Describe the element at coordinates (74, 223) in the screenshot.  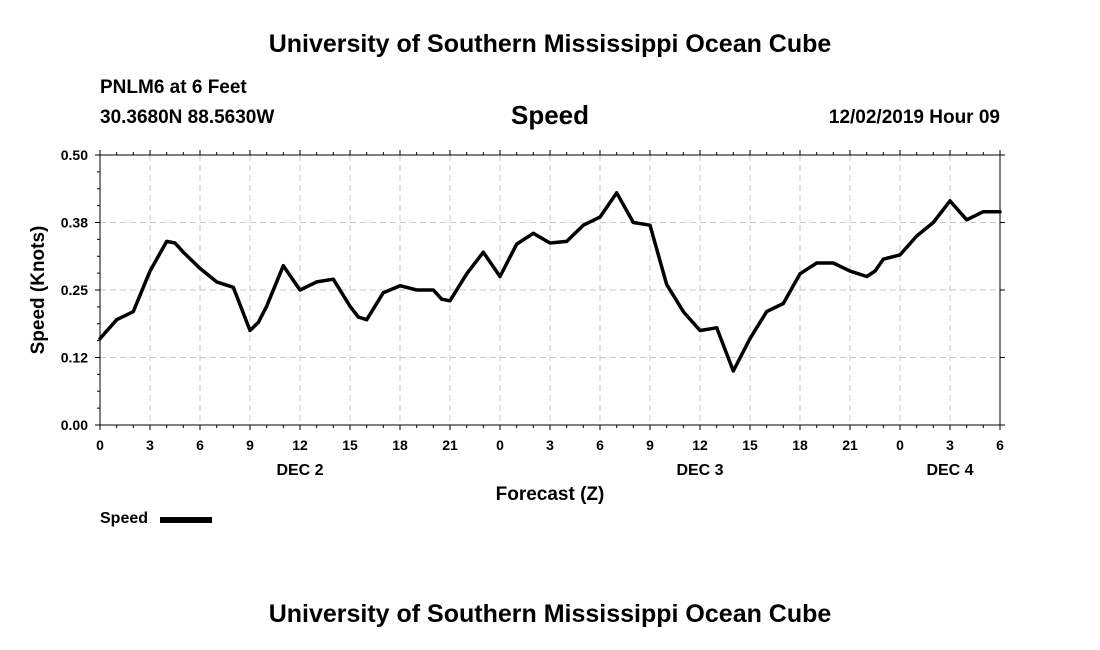
I see `y-tick-label: 0.38` at that location.